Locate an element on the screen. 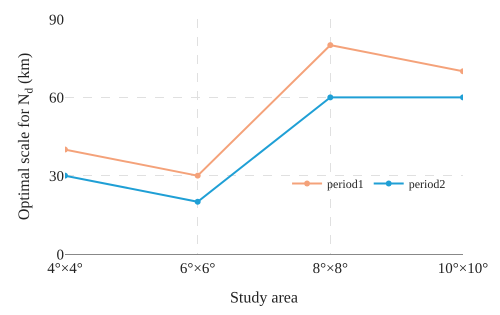  y-tick-label: 30 is located at coordinates (56, 176).